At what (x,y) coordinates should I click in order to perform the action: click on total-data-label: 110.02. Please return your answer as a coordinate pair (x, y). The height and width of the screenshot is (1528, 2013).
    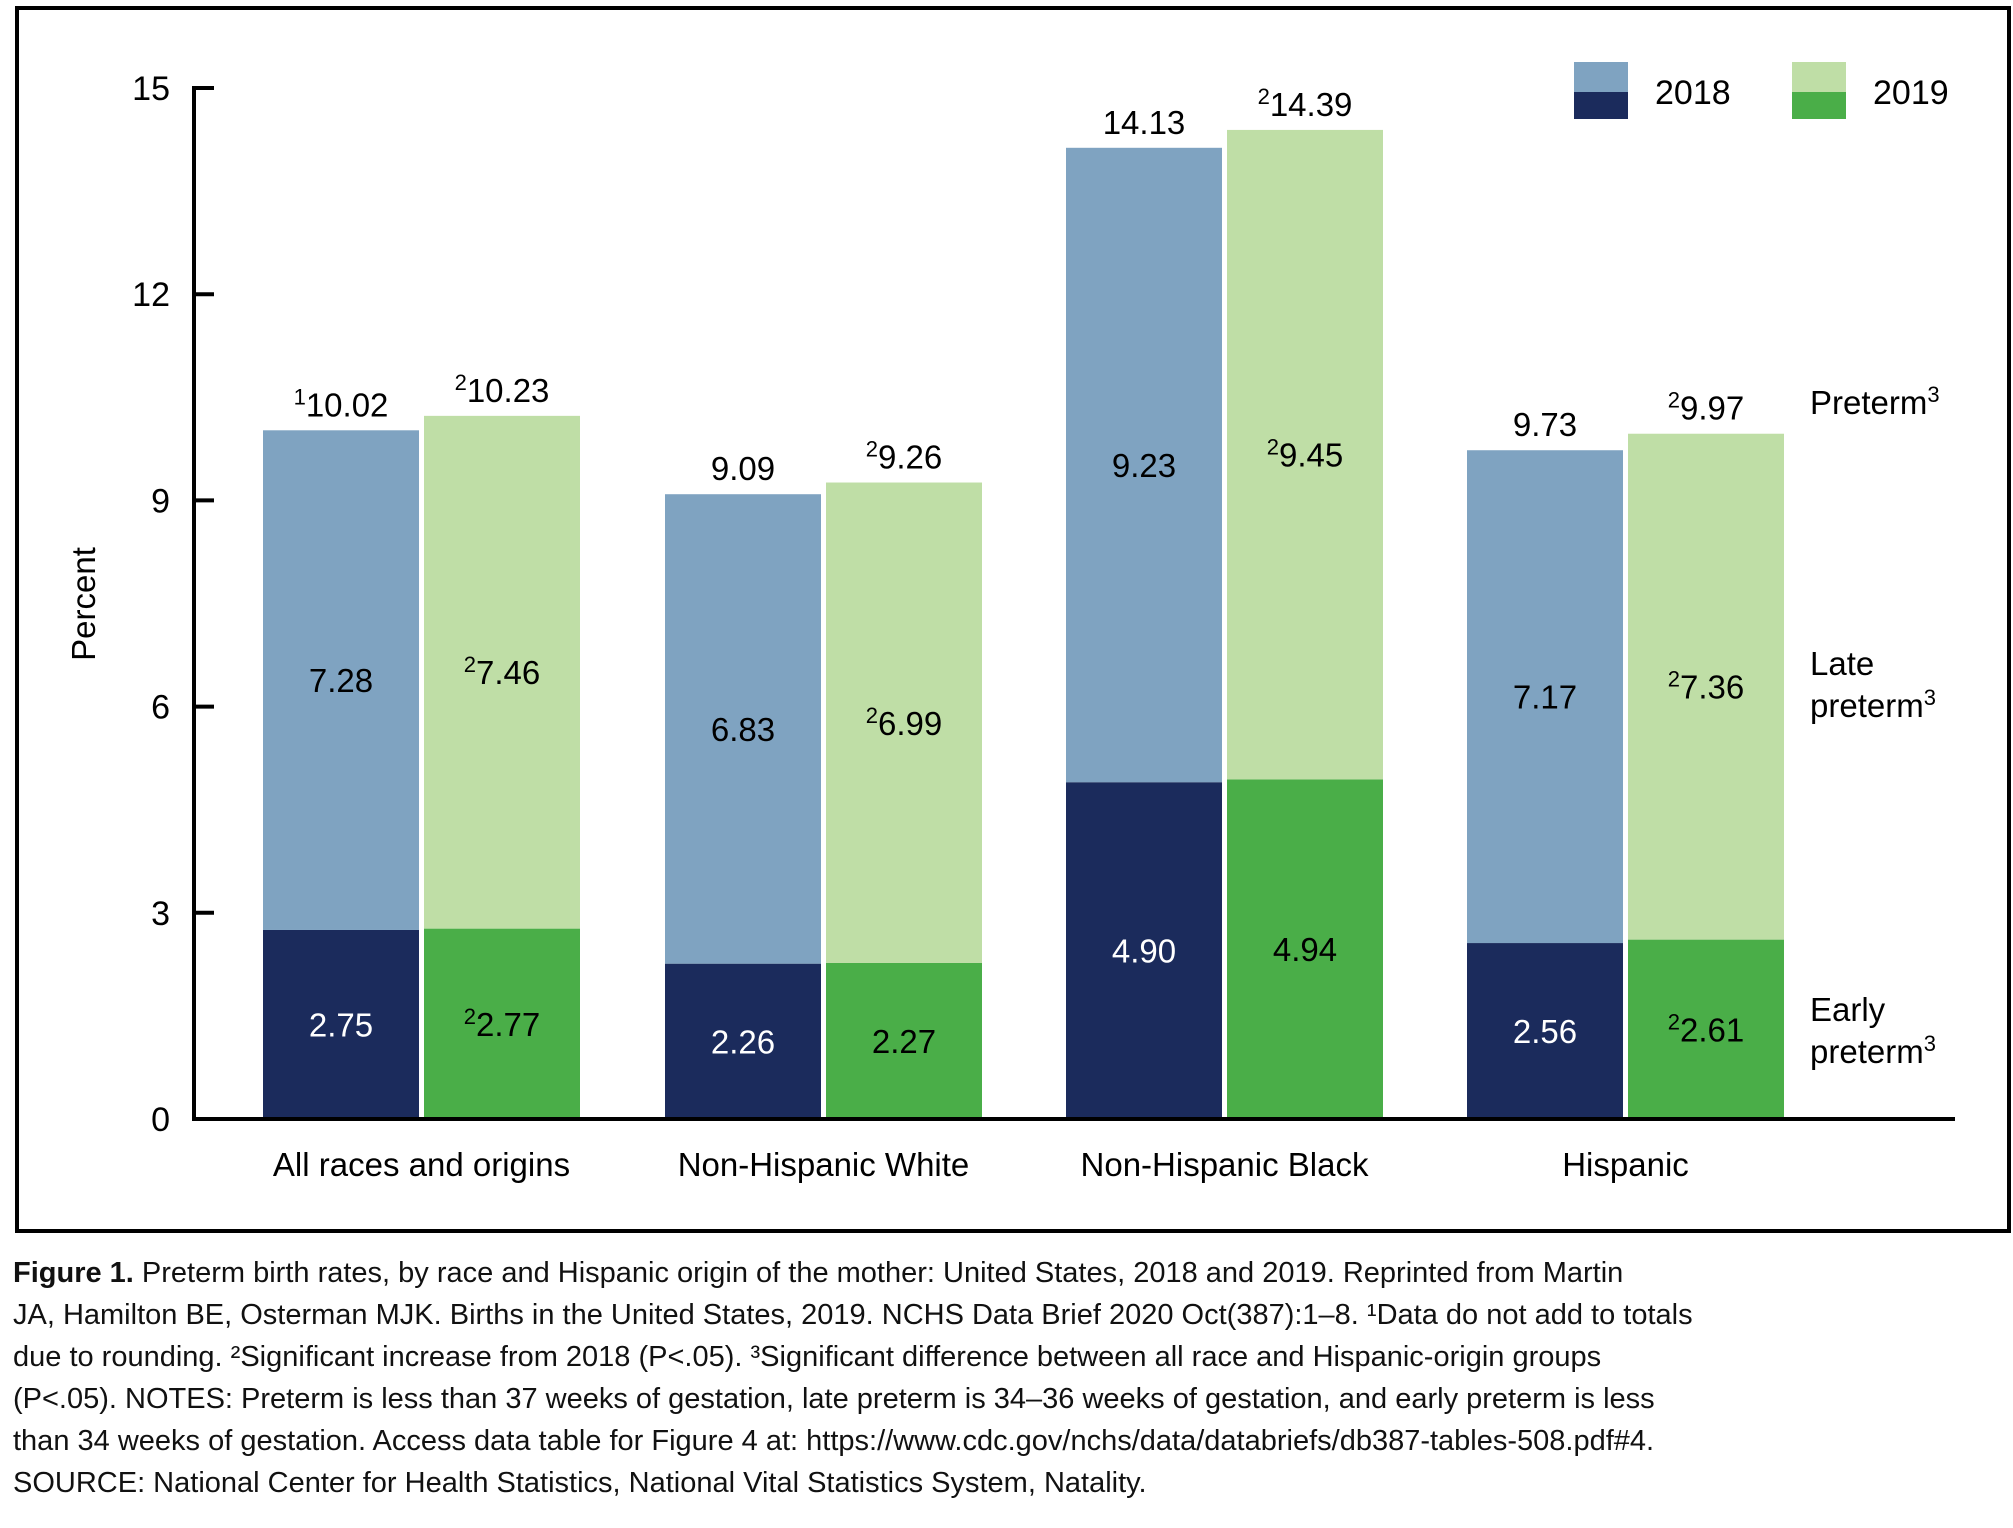
    Looking at the image, I should click on (341, 403).